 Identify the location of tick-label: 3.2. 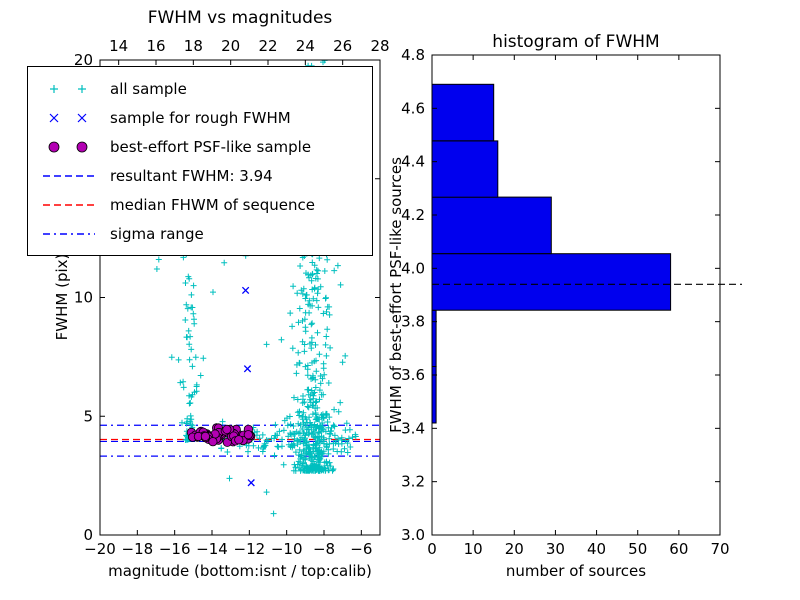
(413, 482).